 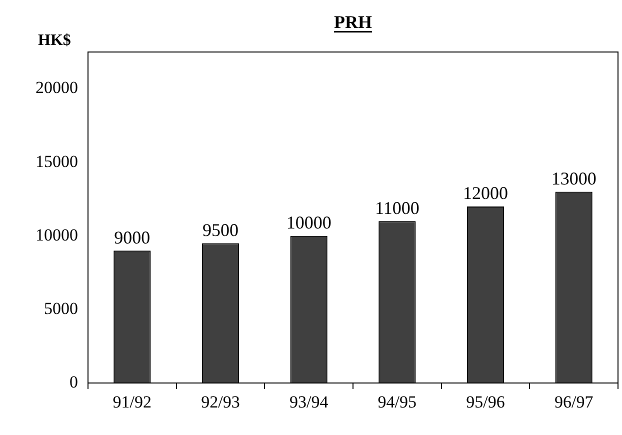 I want to click on data-label: 13000, so click(x=573, y=178).